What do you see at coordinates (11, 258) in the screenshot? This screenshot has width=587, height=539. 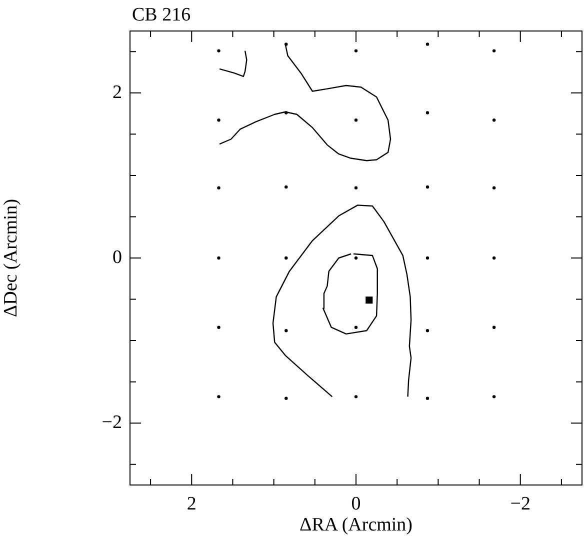 I see `y-axis-title: ΔDec (Arcmin)` at bounding box center [11, 258].